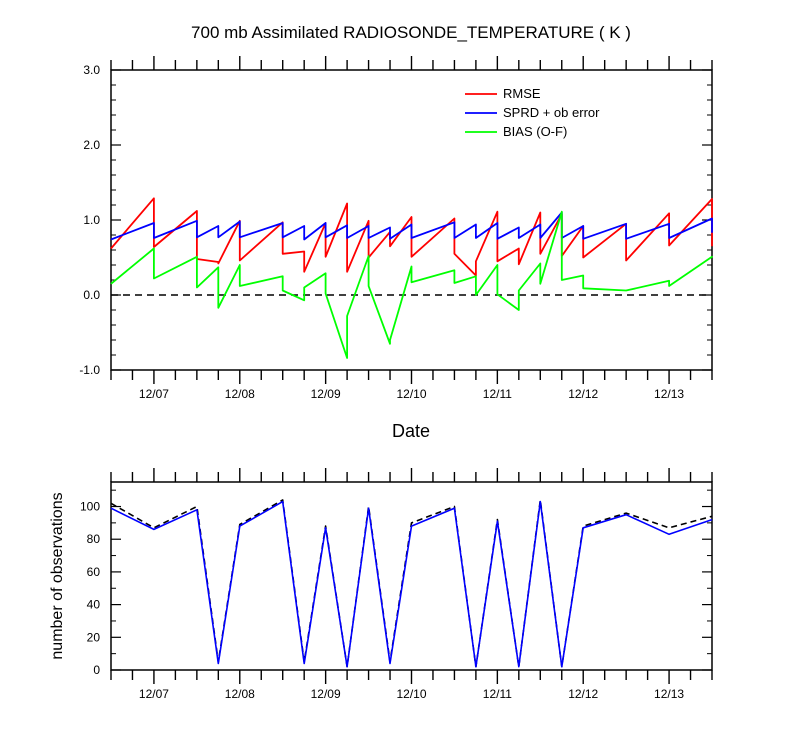 The width and height of the screenshot is (800, 750). What do you see at coordinates (535, 131) in the screenshot?
I see `legend-label: BIAS (O-F)` at bounding box center [535, 131].